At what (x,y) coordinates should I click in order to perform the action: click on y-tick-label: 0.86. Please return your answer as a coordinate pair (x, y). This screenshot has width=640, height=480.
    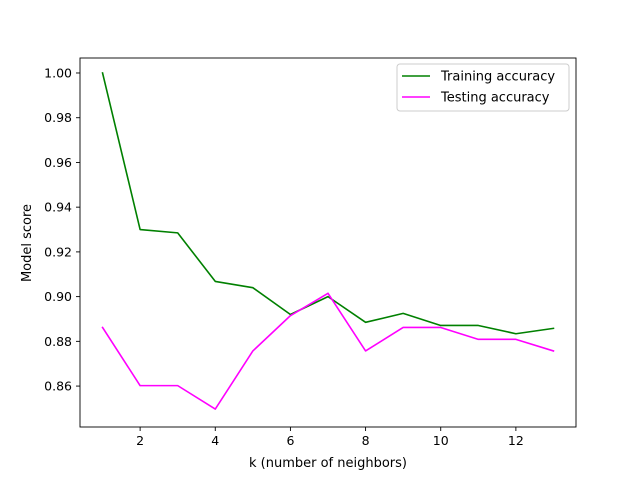
    Looking at the image, I should click on (58, 386).